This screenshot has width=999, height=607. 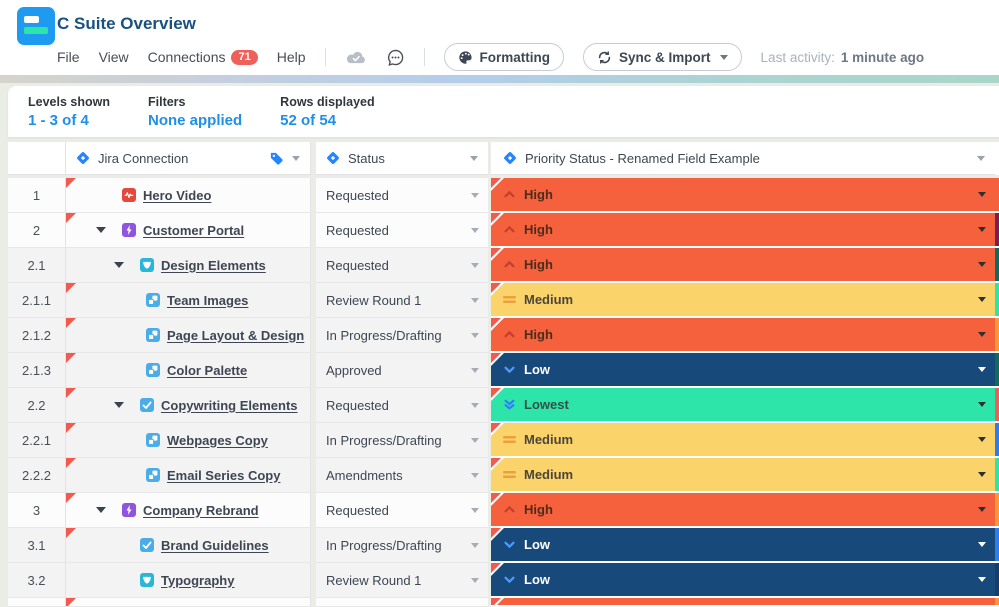 I want to click on row-number-cell: 2.1.2, so click(x=37, y=335).